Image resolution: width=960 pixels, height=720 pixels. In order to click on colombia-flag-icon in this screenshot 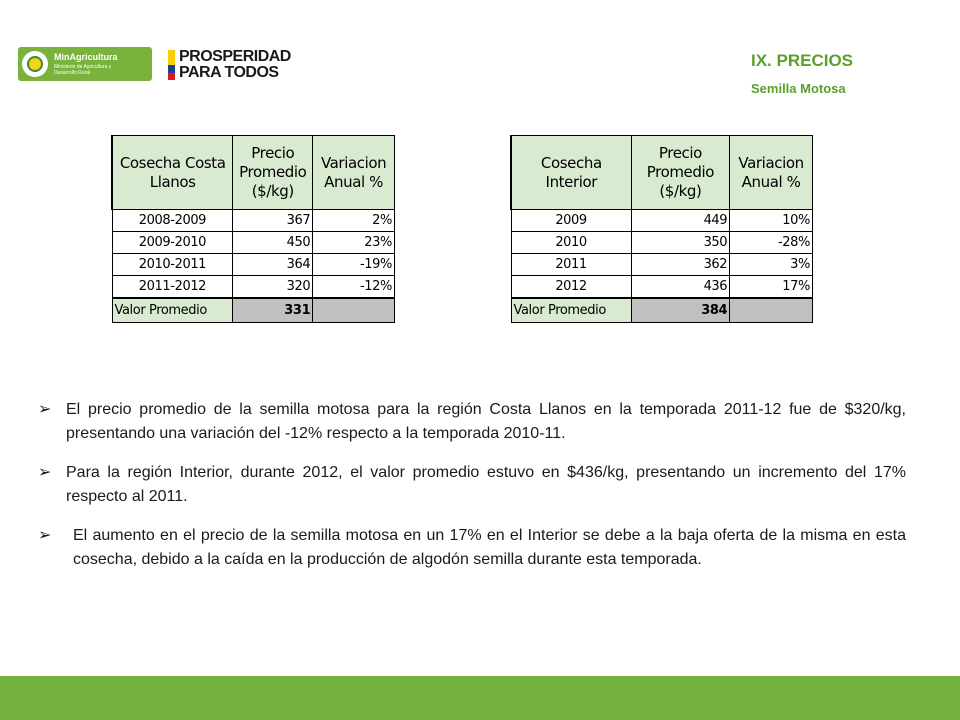, I will do `click(171, 65)`.